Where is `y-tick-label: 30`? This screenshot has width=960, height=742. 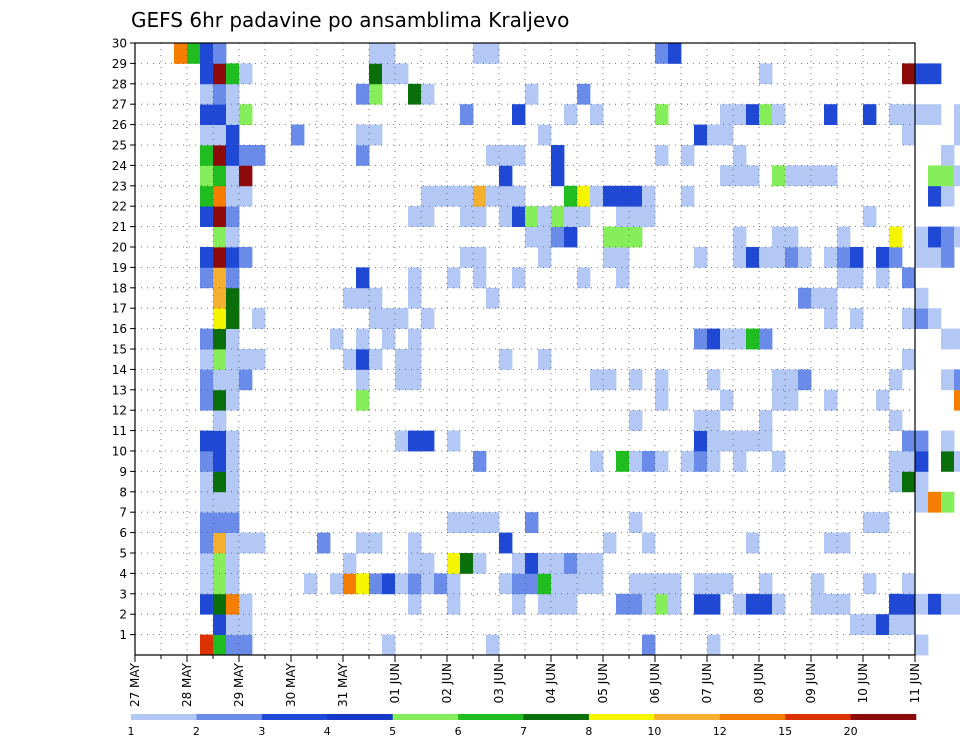 y-tick-label: 30 is located at coordinates (119, 44).